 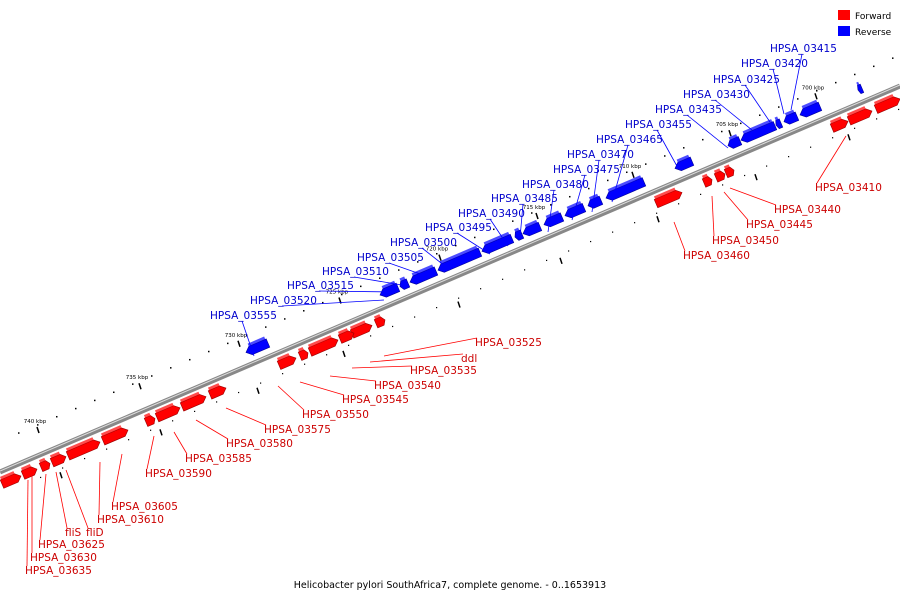 I want to click on reverse-gene-label: HPSA_03425, so click(x=746, y=80).